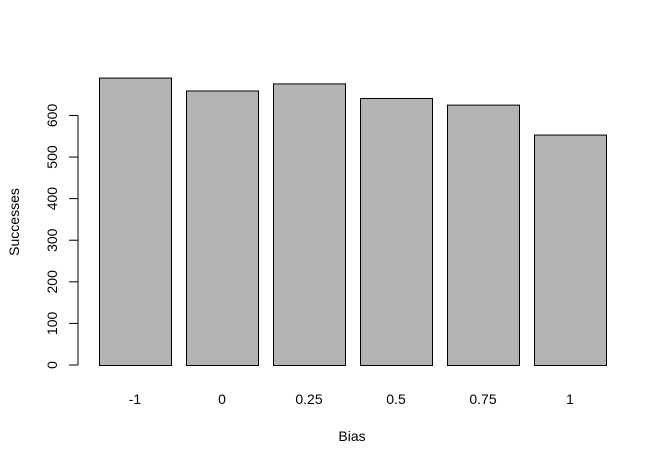  Describe the element at coordinates (14, 222) in the screenshot. I see `y-axis-title: Successes` at that location.